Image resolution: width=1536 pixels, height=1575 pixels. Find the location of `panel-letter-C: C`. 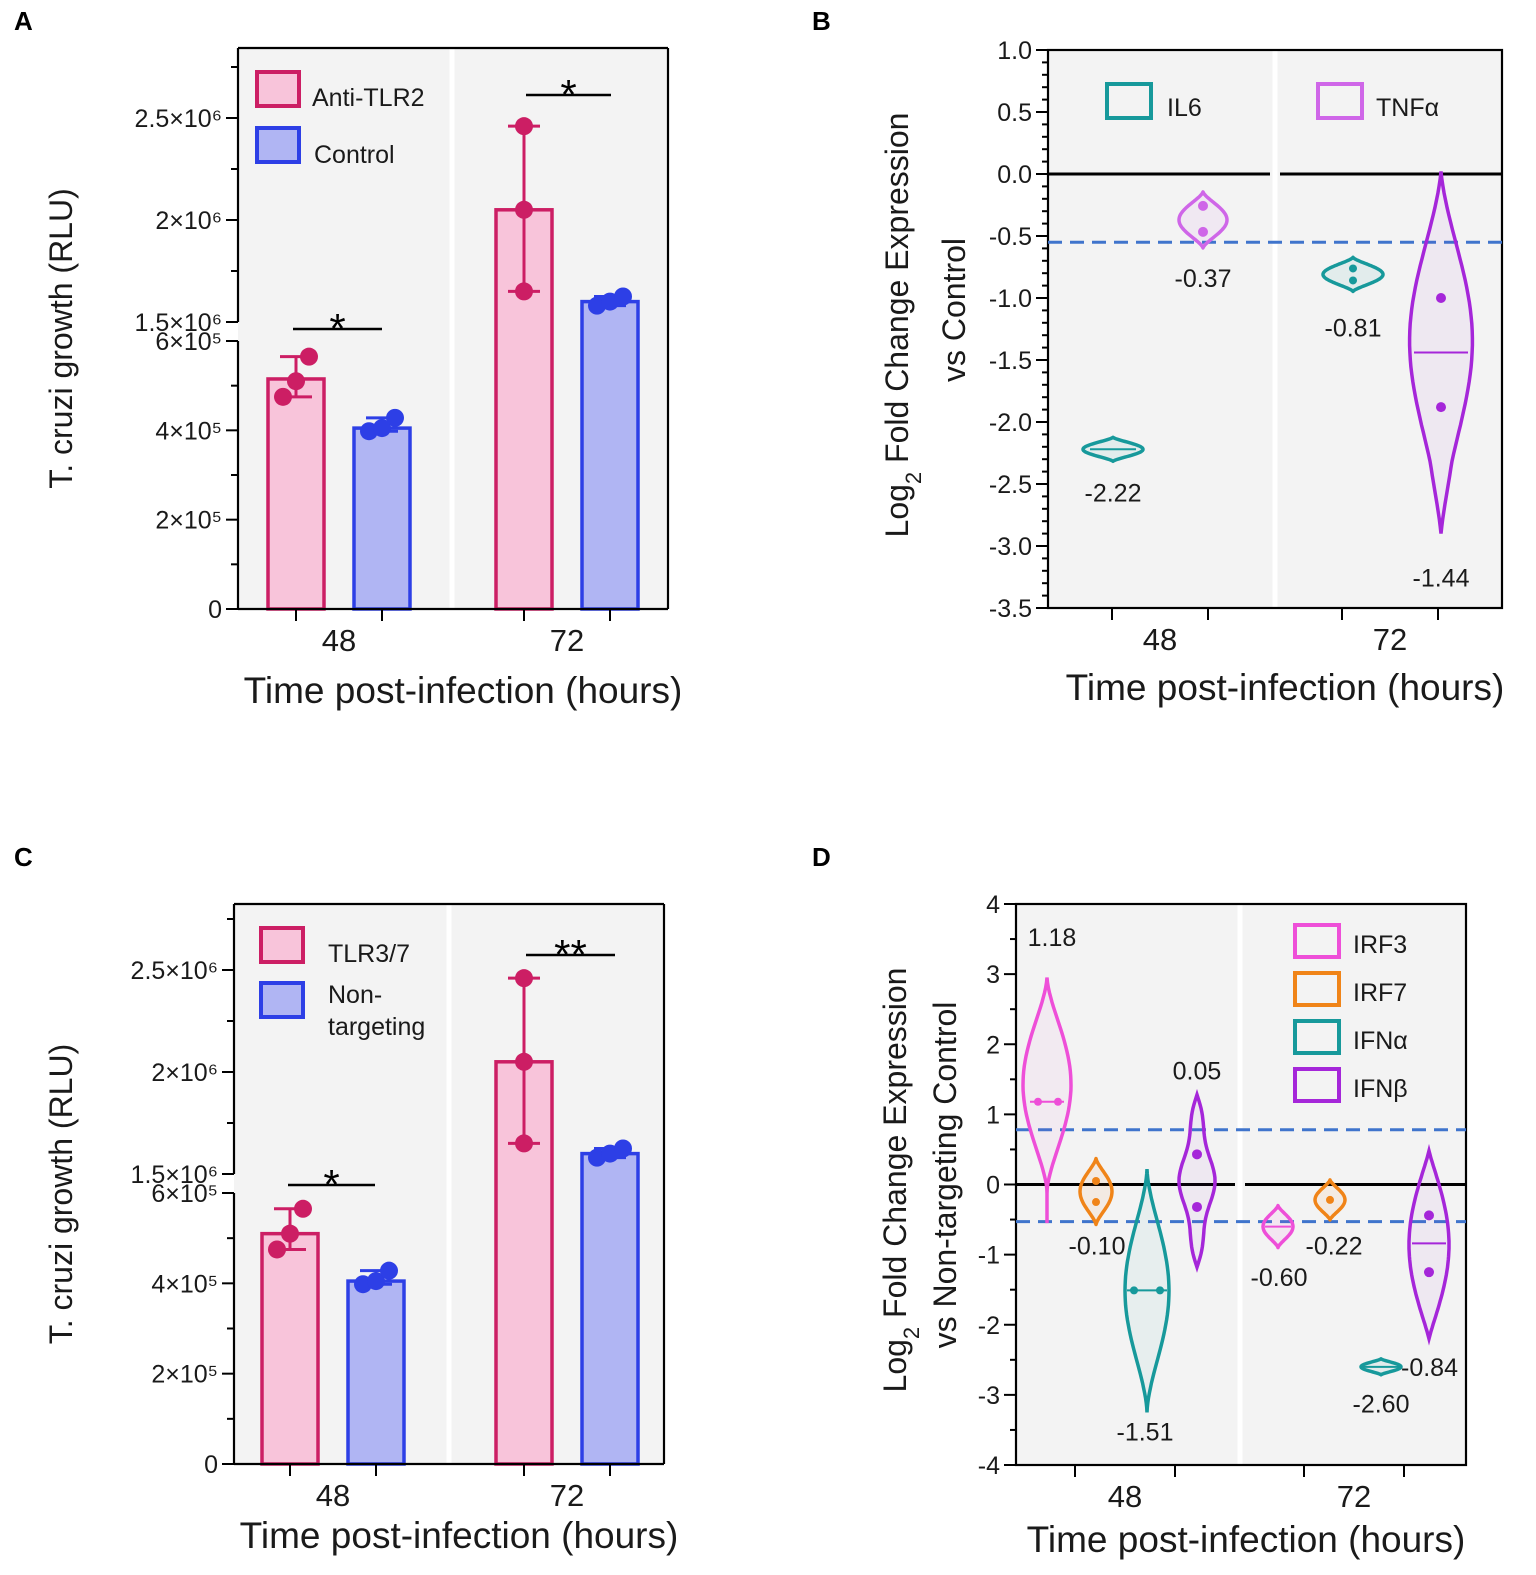

panel-letter-C: C is located at coordinates (23, 857).